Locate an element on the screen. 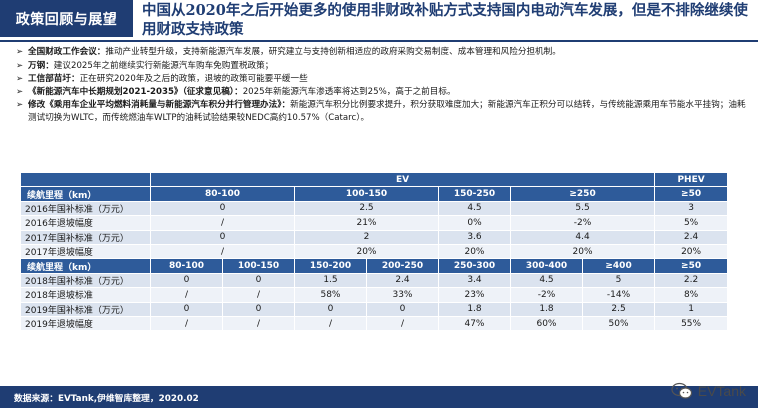 The image size is (758, 419). table-cell: 3.4 is located at coordinates (474, 280).